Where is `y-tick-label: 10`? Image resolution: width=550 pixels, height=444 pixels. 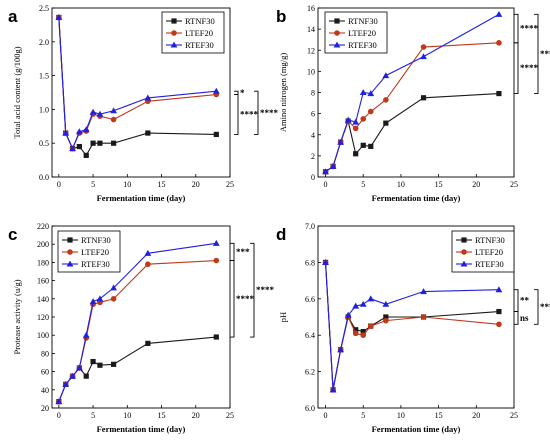 y-tick-label: 10 is located at coordinates (311, 71).